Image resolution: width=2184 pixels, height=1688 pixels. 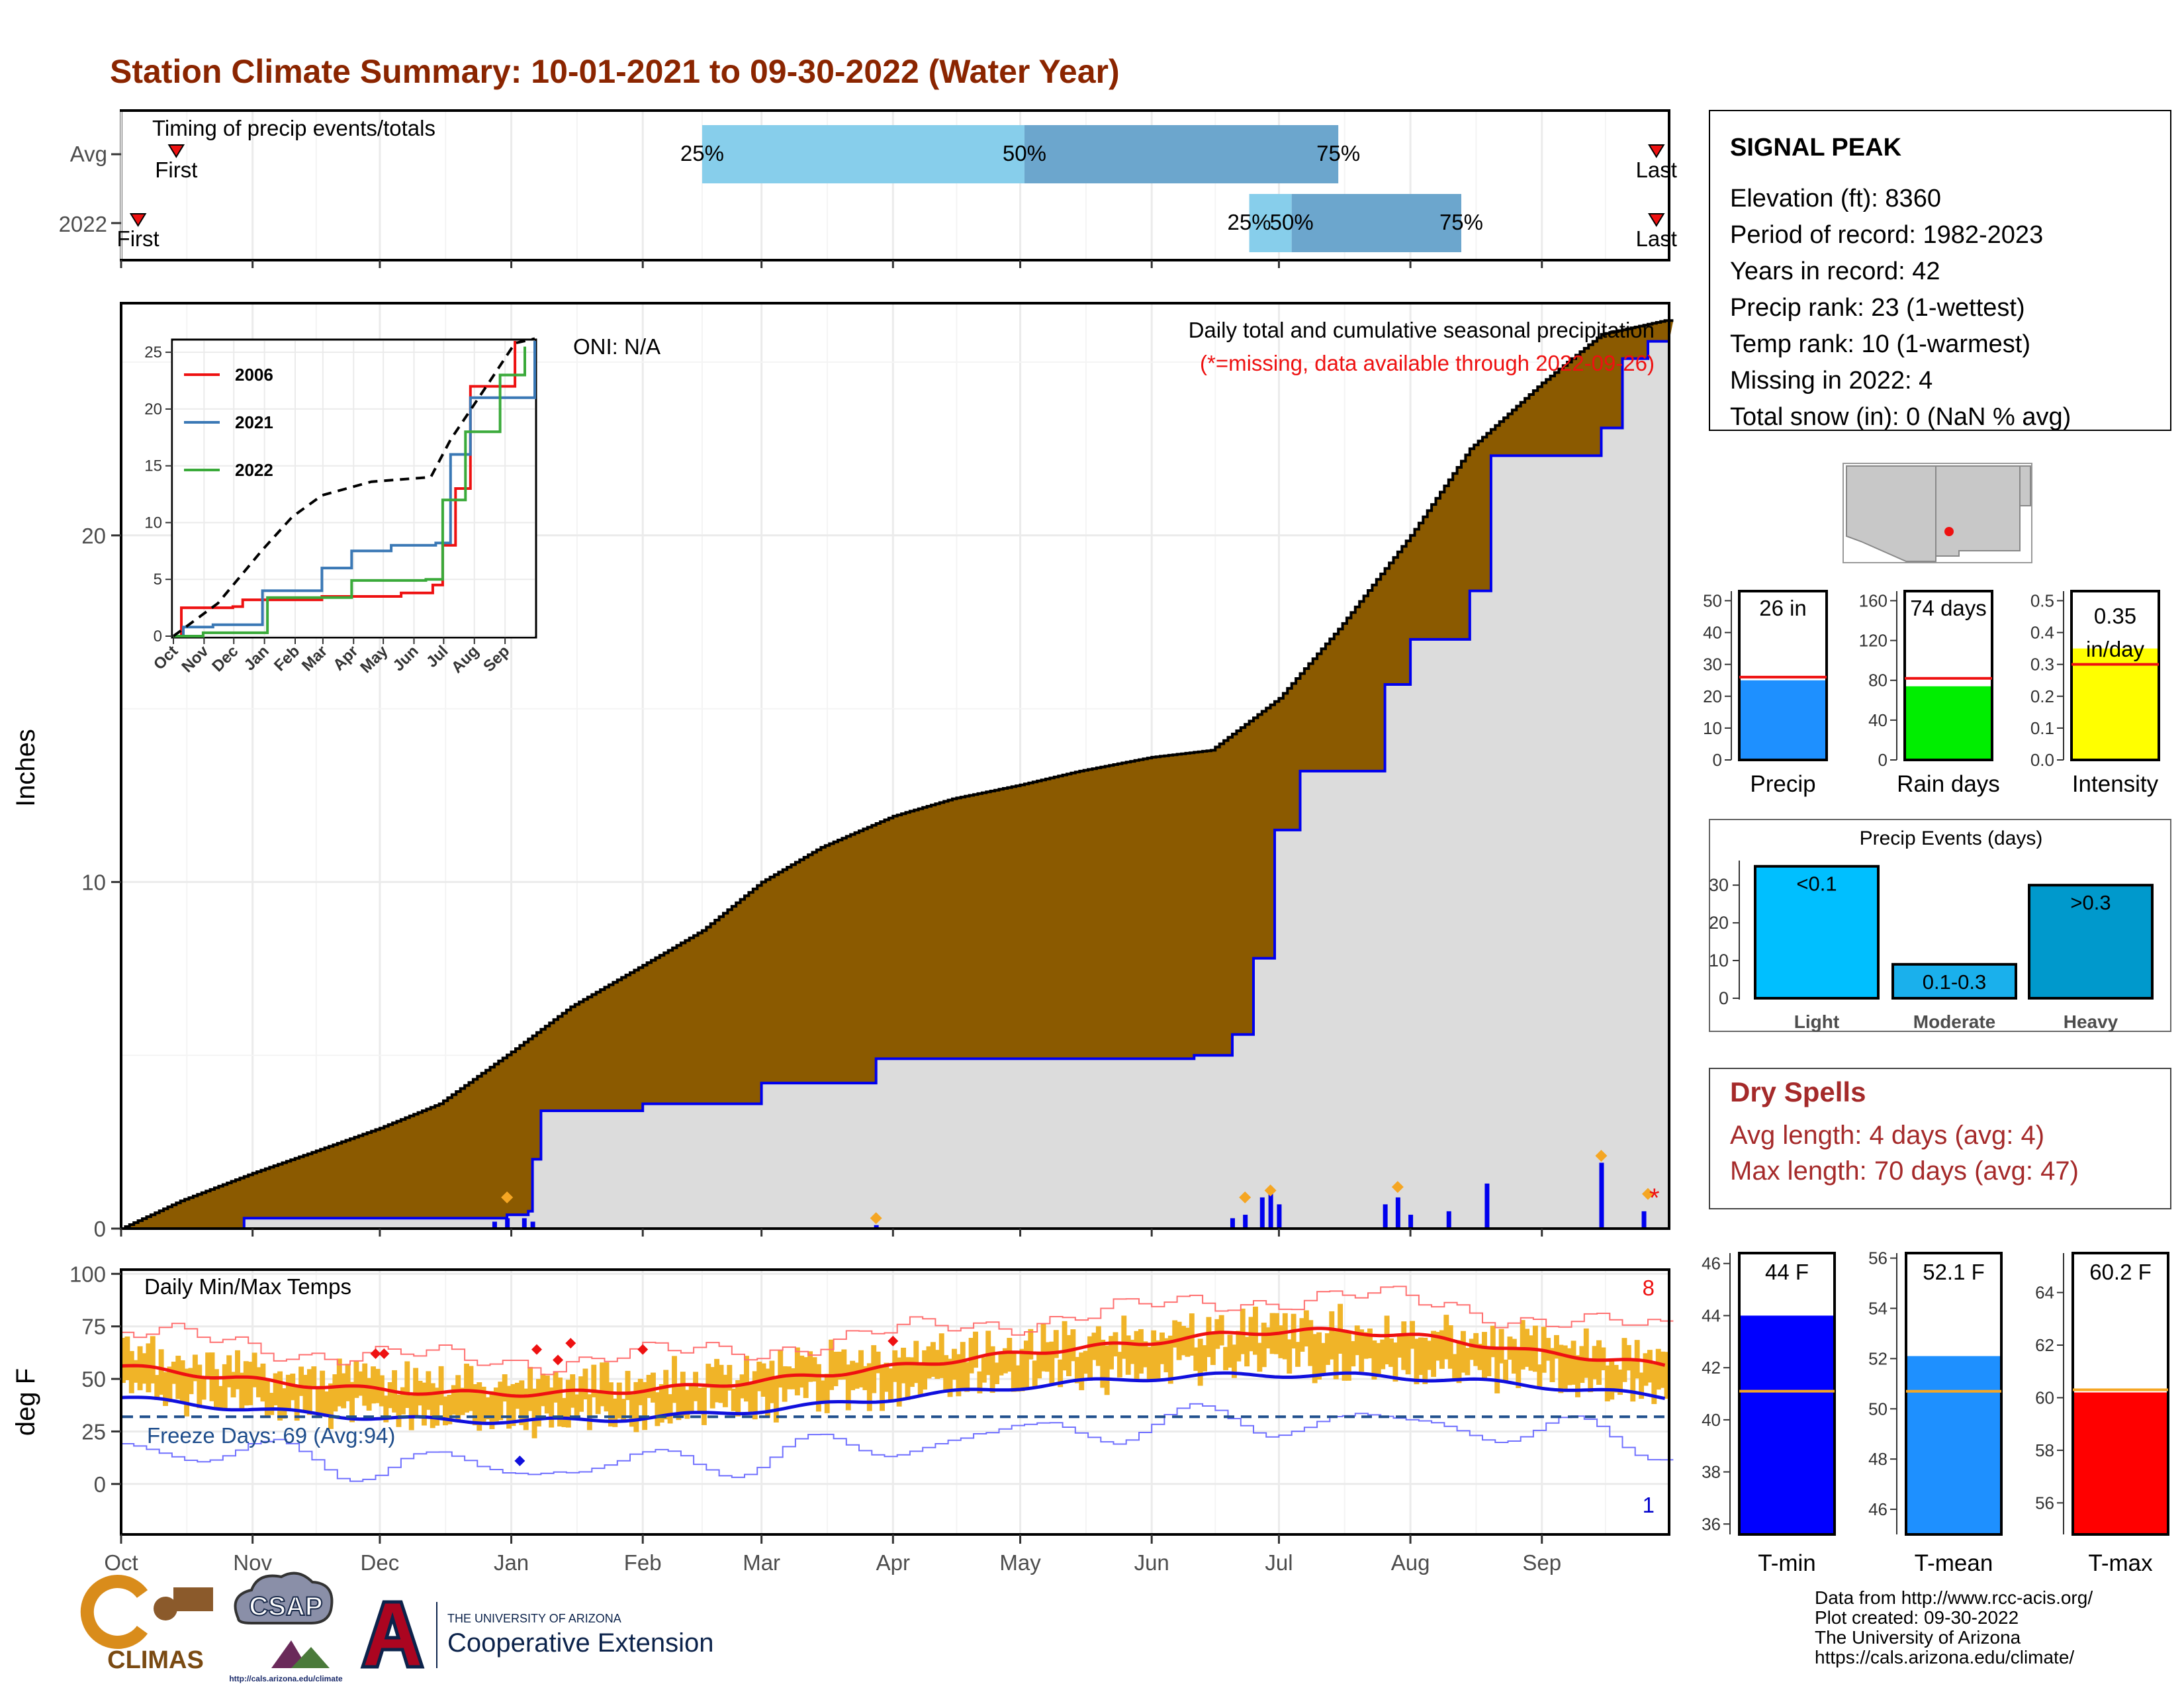 I want to click on temp-summary-bar-tick-label: 42, so click(x=1712, y=1368).